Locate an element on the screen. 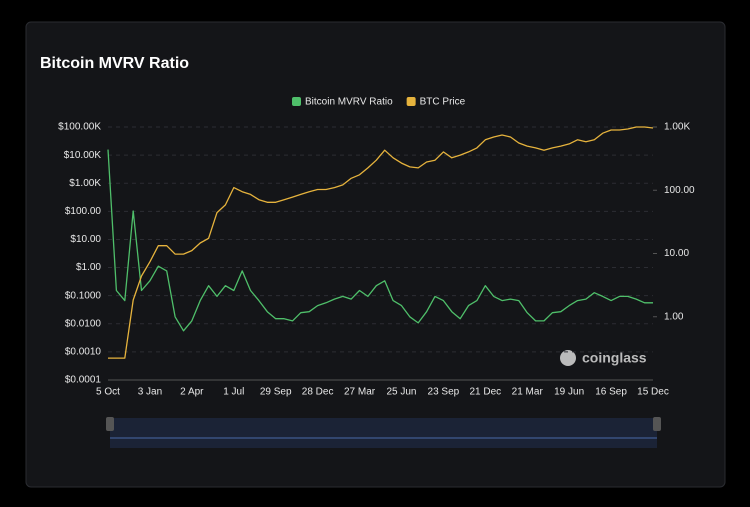  y-tick-label: $100.00K is located at coordinates (79, 127).